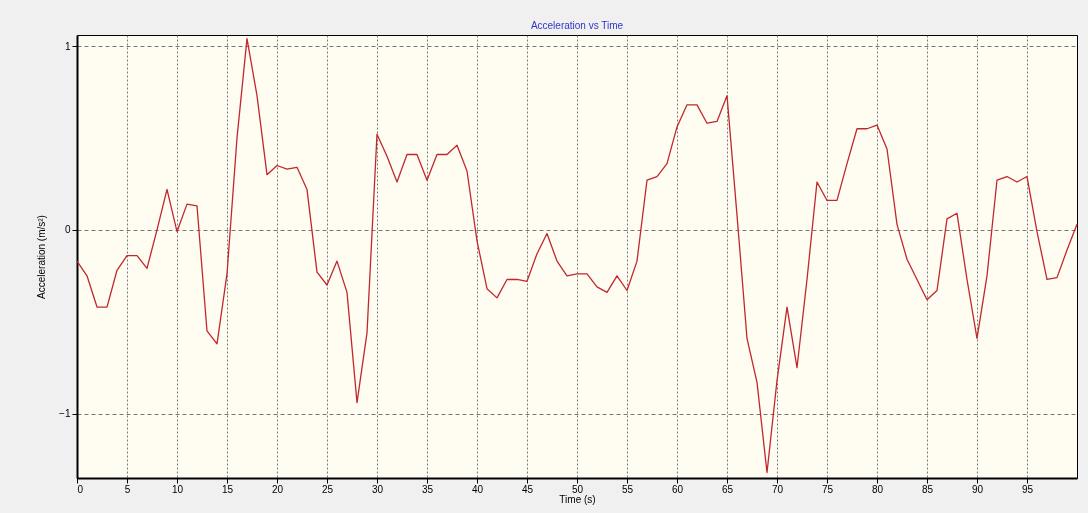 This screenshot has width=1088, height=513. What do you see at coordinates (127, 489) in the screenshot?
I see `x-tick-label: 5` at bounding box center [127, 489].